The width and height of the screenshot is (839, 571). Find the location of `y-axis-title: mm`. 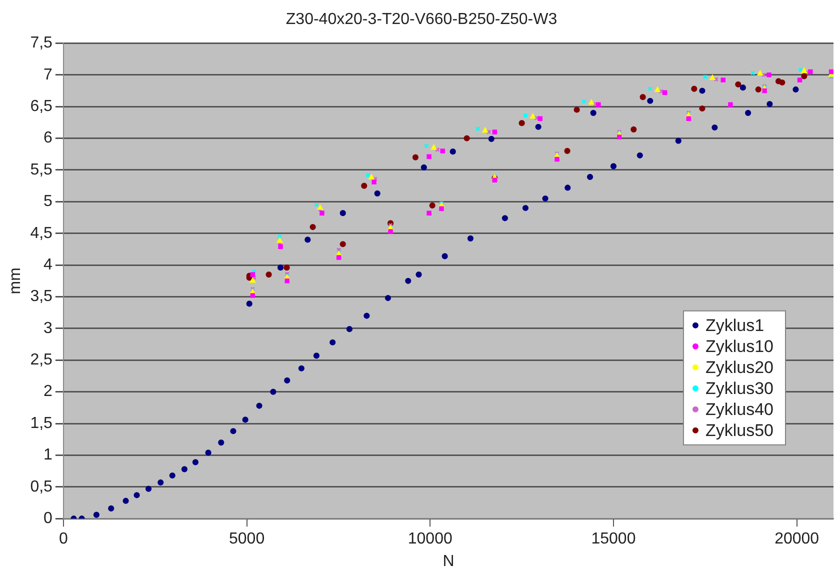

y-axis-title: mm is located at coordinates (15, 281).